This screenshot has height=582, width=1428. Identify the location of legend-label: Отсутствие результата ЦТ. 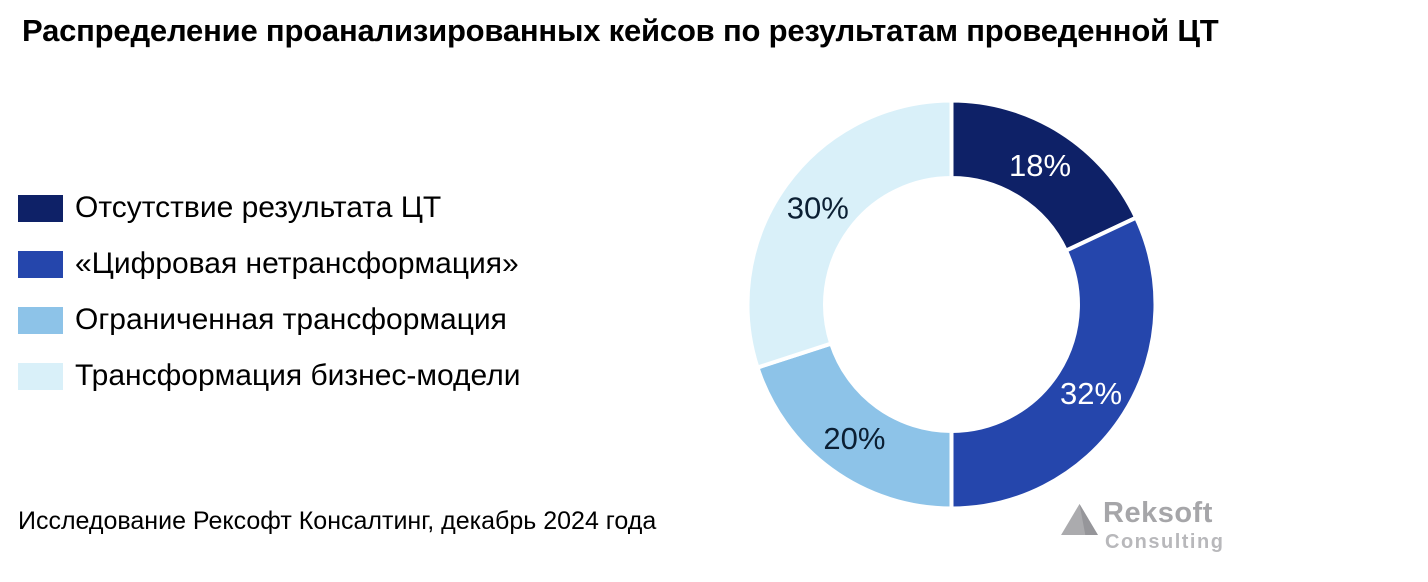
(258, 207).